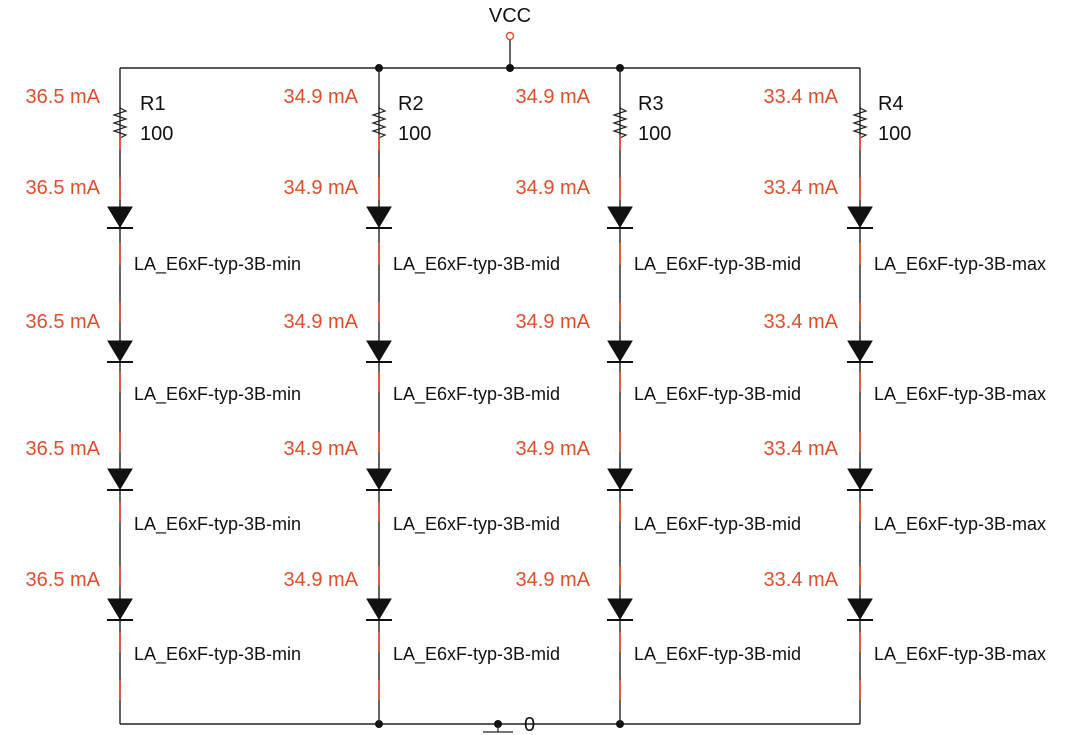  Describe the element at coordinates (529, 724) in the screenshot. I see `ground-label: 0` at that location.